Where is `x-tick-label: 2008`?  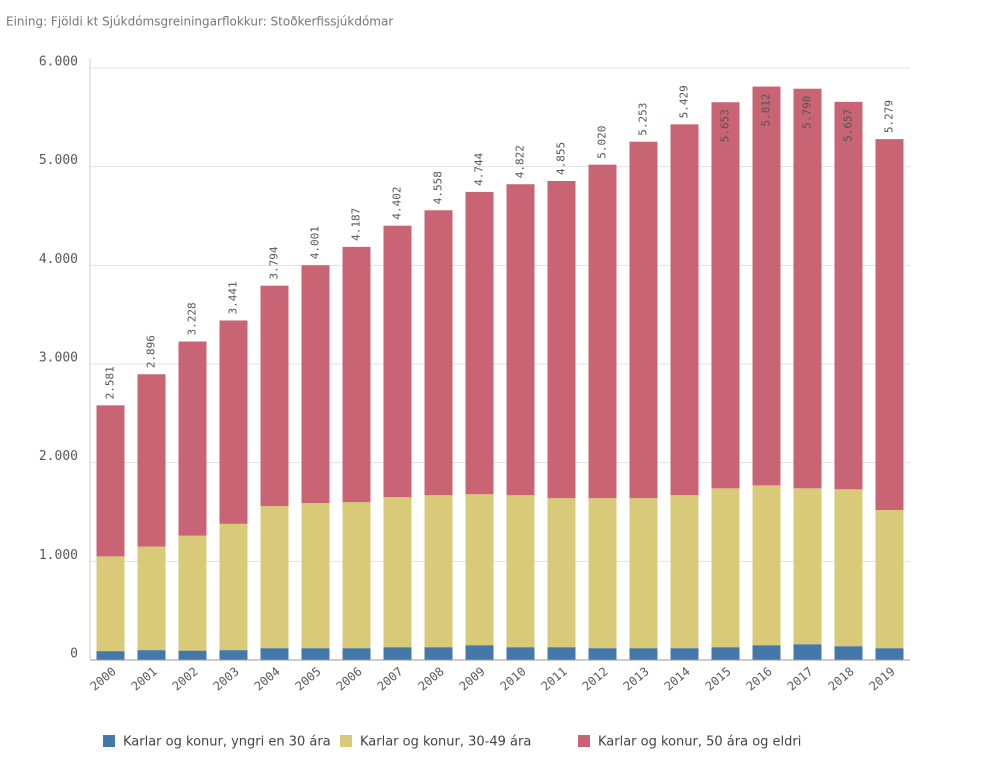
x-tick-label: 2008 is located at coordinates (431, 678).